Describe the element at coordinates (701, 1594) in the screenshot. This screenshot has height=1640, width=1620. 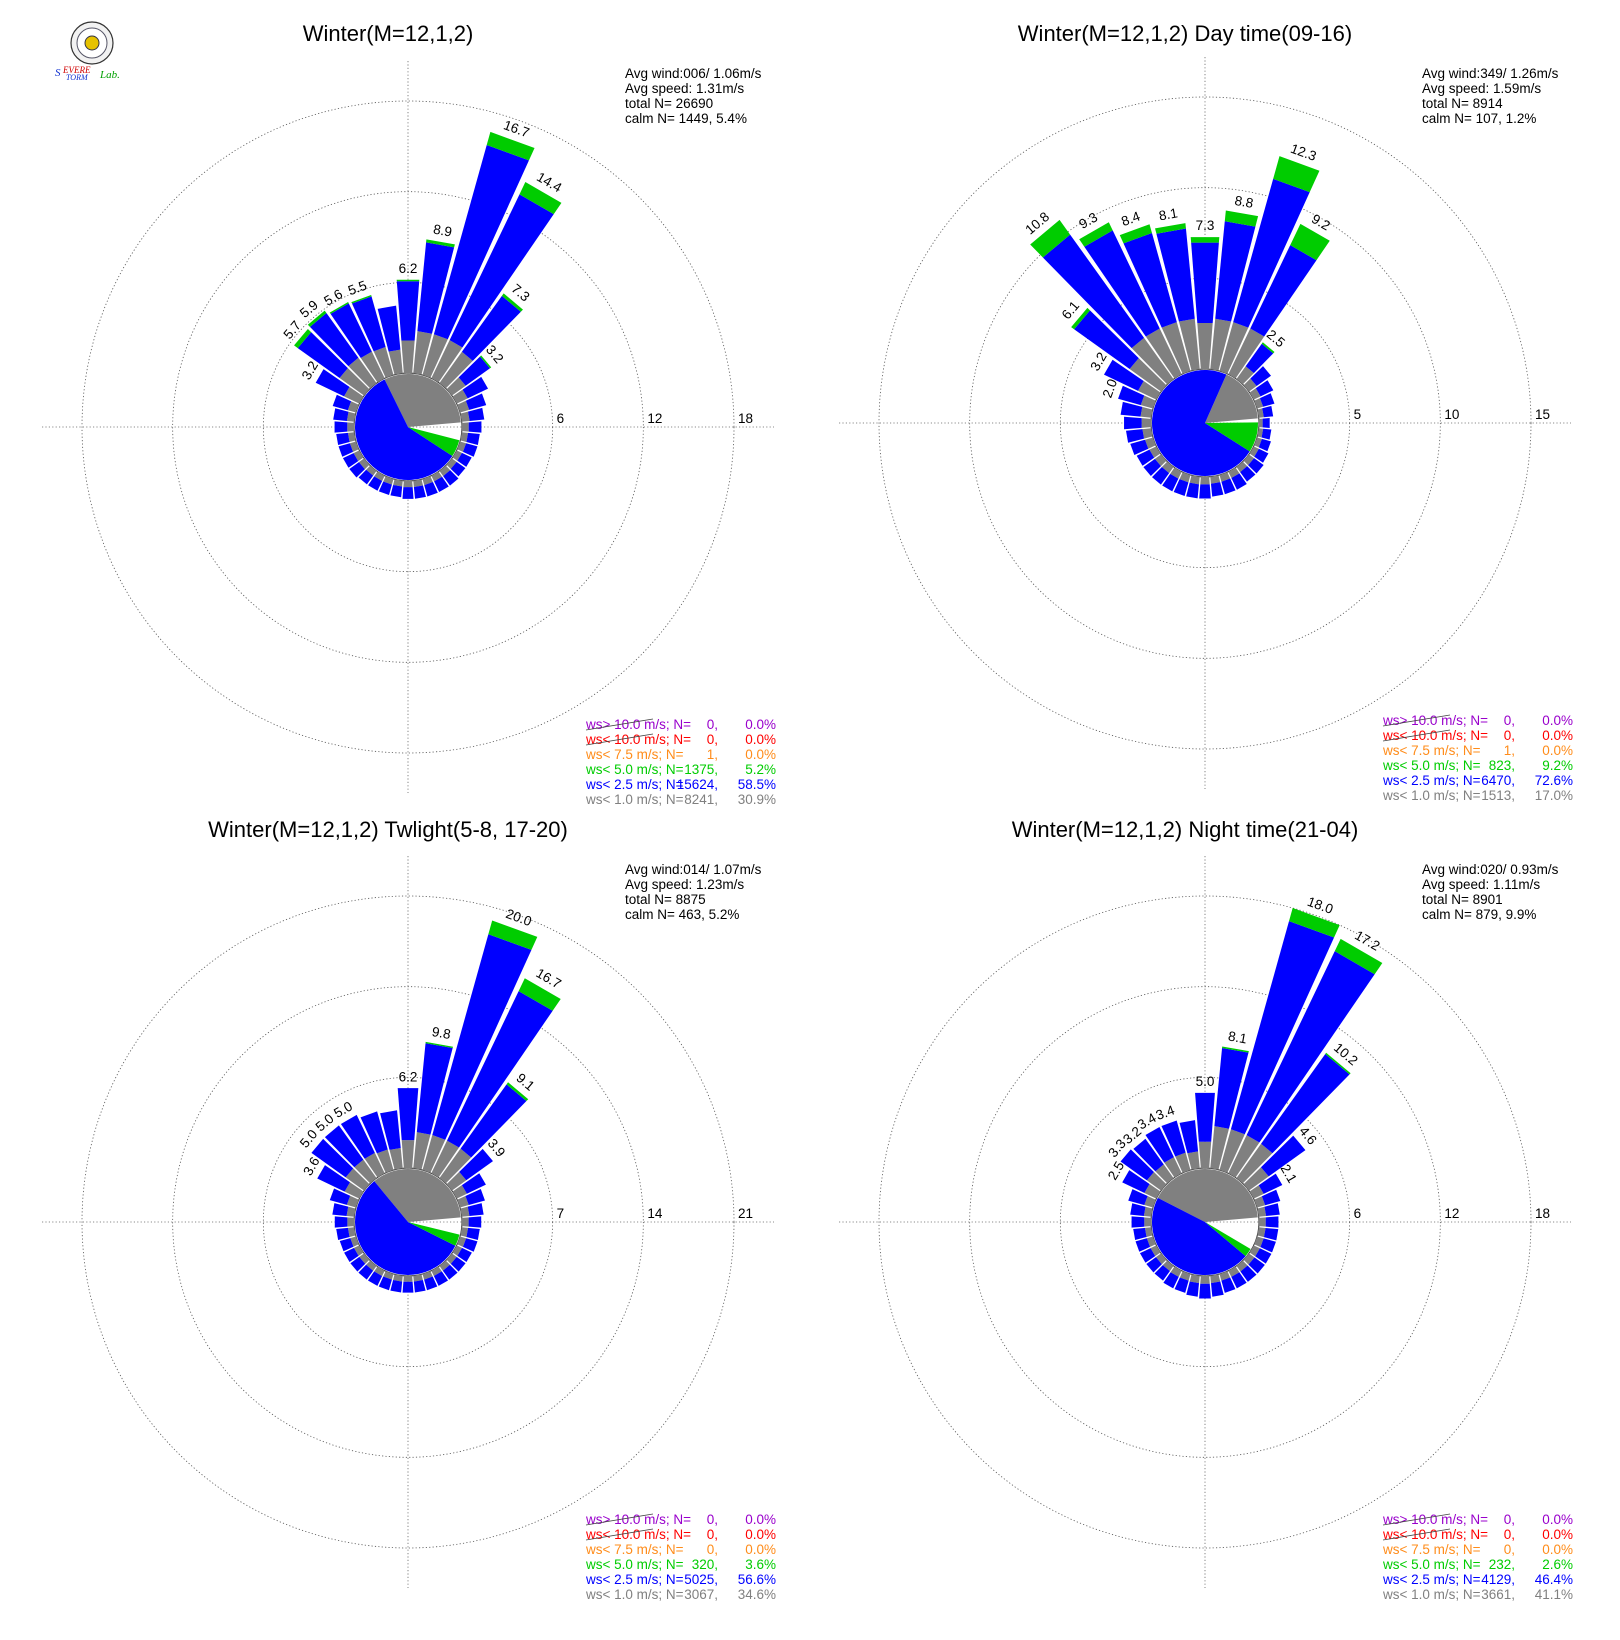
I see `legend-count: 3067,` at that location.